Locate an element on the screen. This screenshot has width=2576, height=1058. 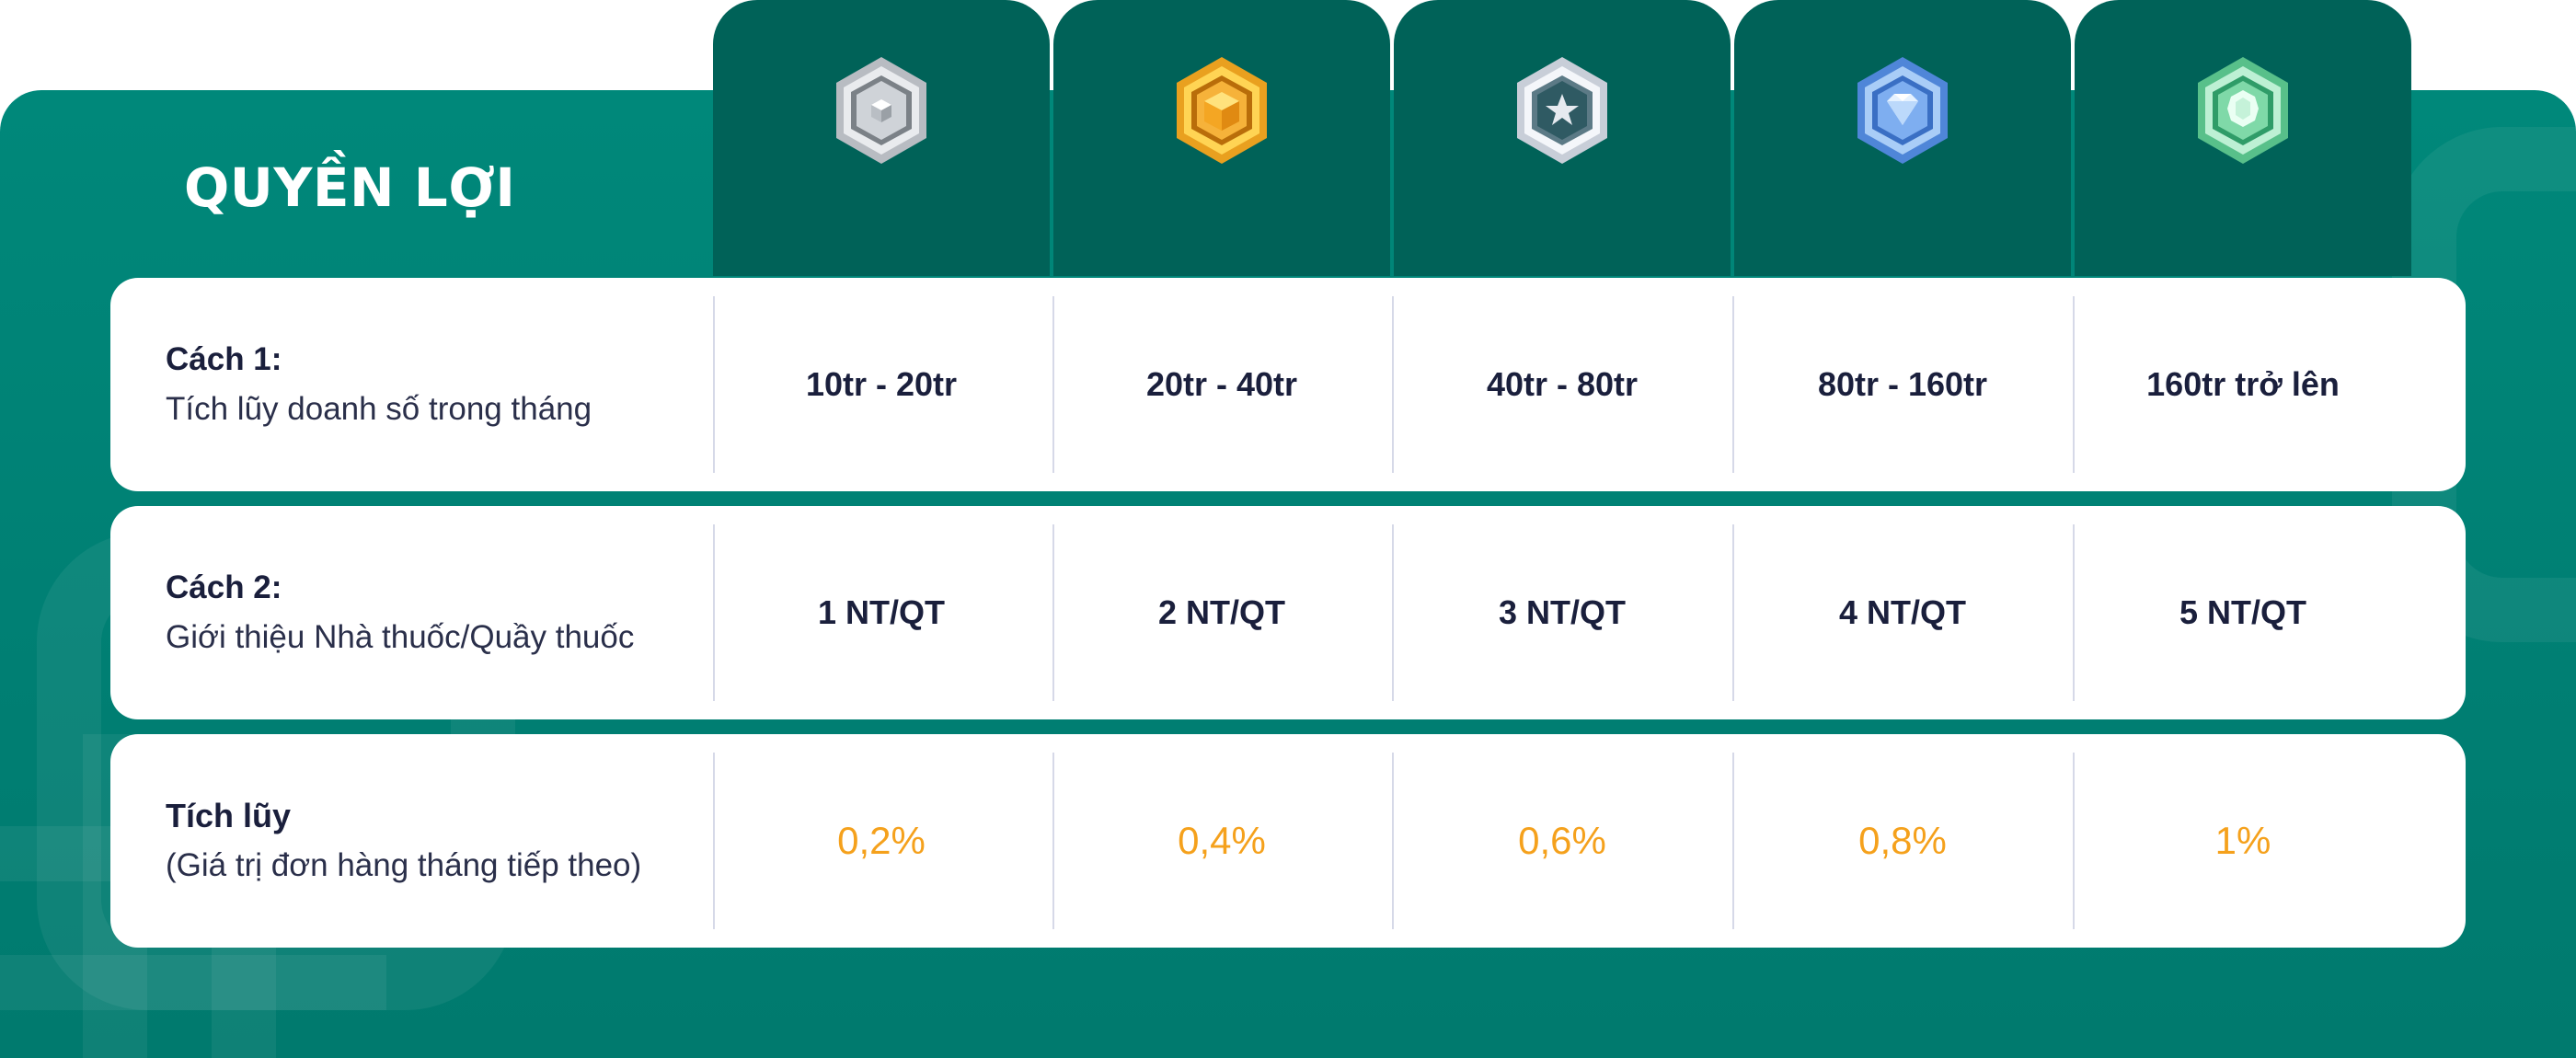
tier-value-platinum: 0,6% is located at coordinates (1562, 840).